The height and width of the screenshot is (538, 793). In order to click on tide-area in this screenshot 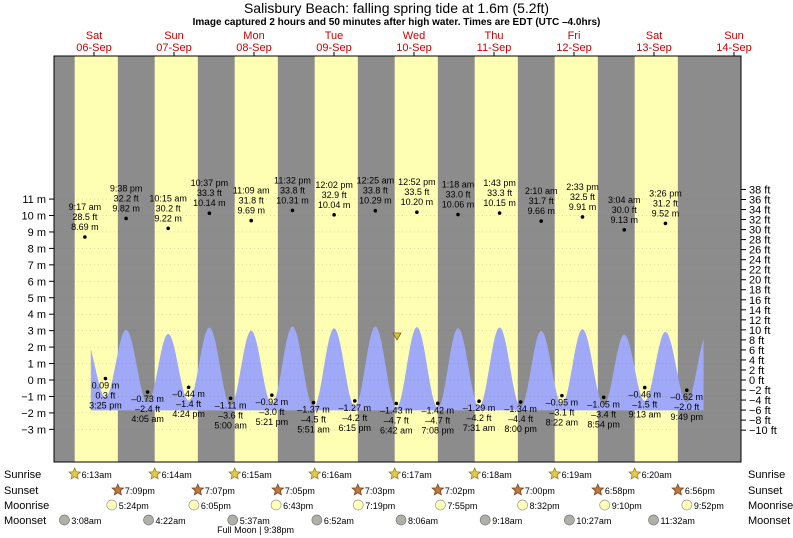, I will do `click(397, 368)`.